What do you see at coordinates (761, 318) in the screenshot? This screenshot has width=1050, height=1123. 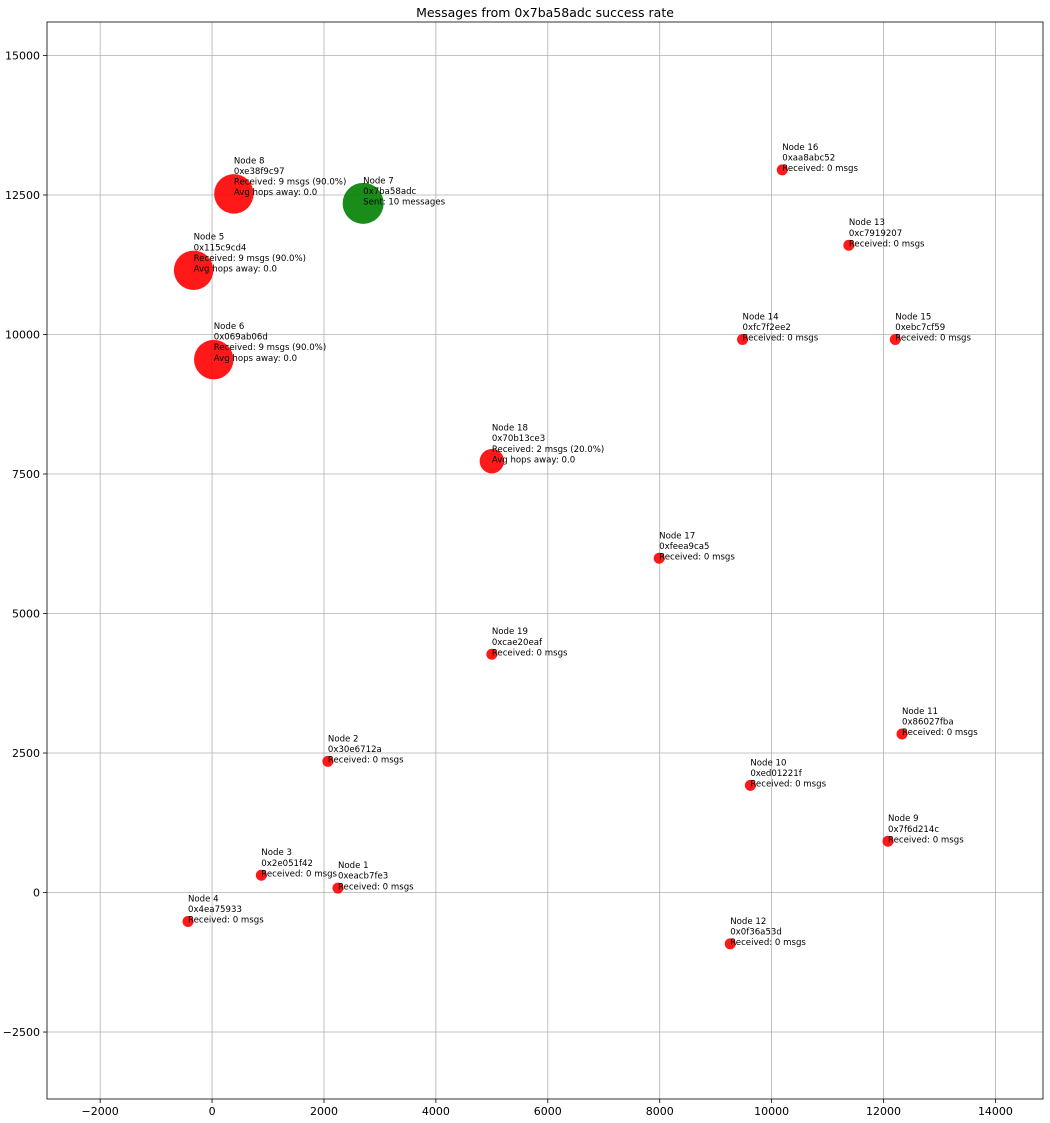 I see `node-label-line: Node 14` at bounding box center [761, 318].